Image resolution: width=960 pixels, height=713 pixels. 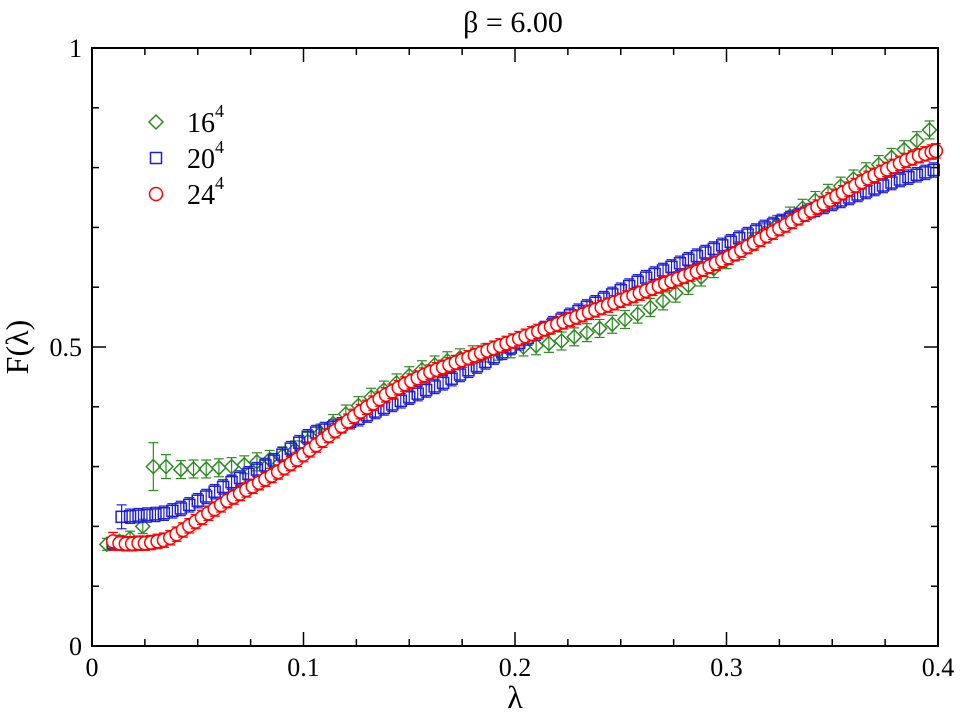 What do you see at coordinates (185, 120) in the screenshot?
I see `legend-item: 164` at bounding box center [185, 120].